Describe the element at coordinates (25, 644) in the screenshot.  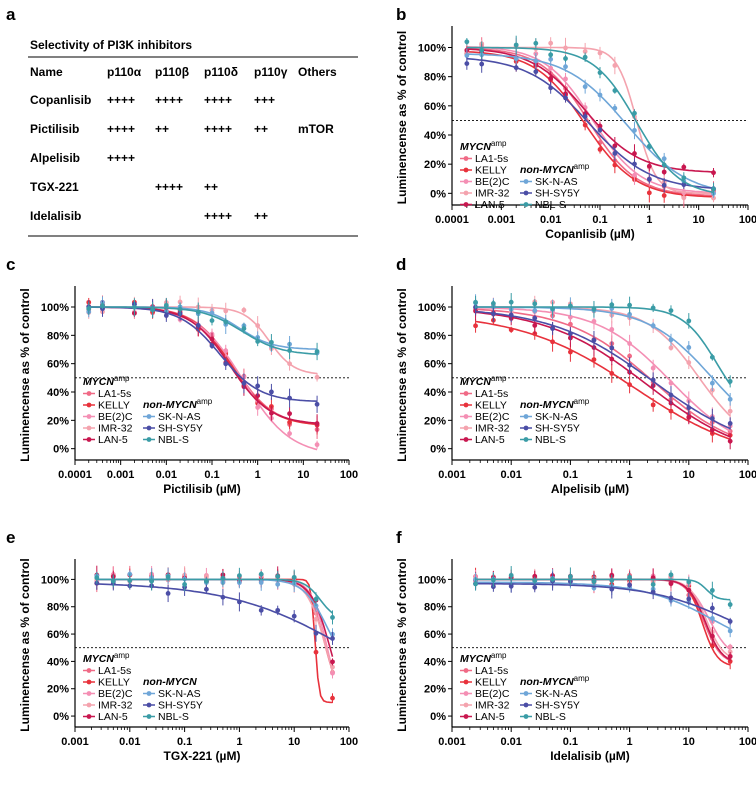
I see `y-axis-label: Luminencense as % of control` at that location.